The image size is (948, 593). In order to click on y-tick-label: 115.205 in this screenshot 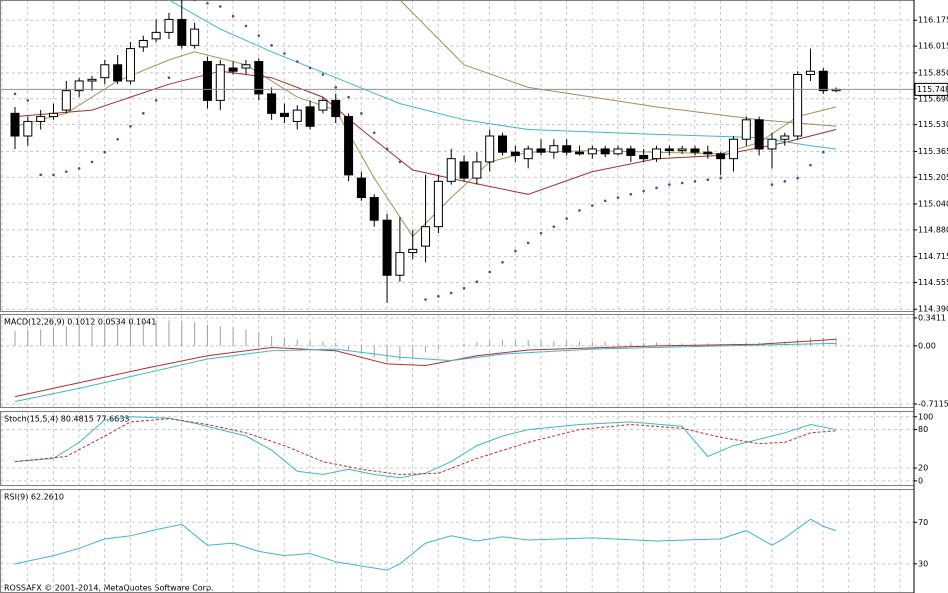, I will do `click(933, 177)`.